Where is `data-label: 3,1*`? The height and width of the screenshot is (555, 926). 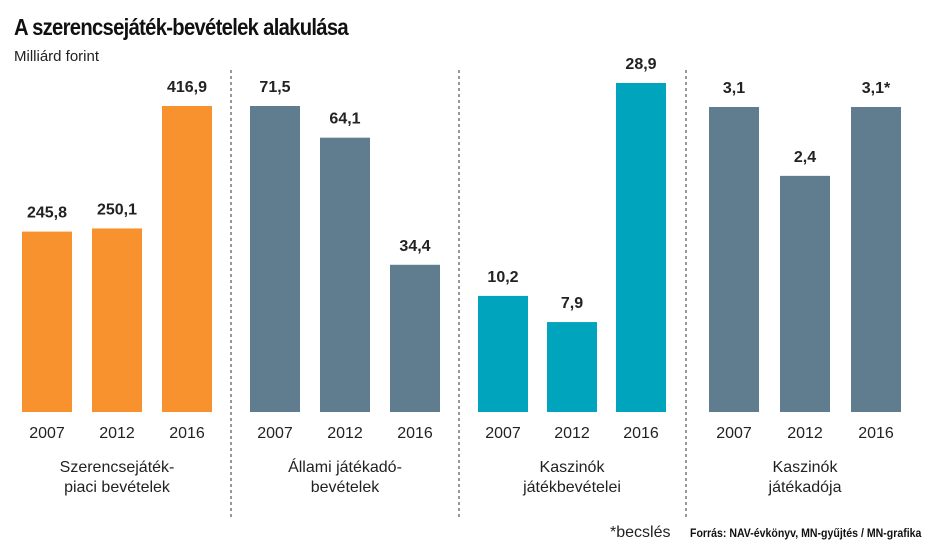
data-label: 3,1* is located at coordinates (876, 88).